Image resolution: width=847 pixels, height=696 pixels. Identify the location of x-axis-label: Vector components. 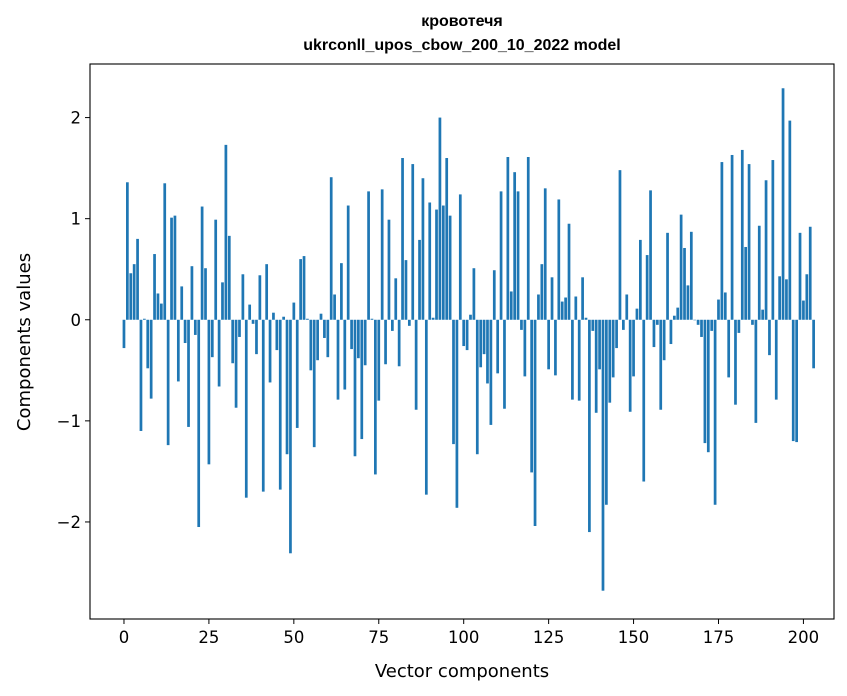
(462, 671).